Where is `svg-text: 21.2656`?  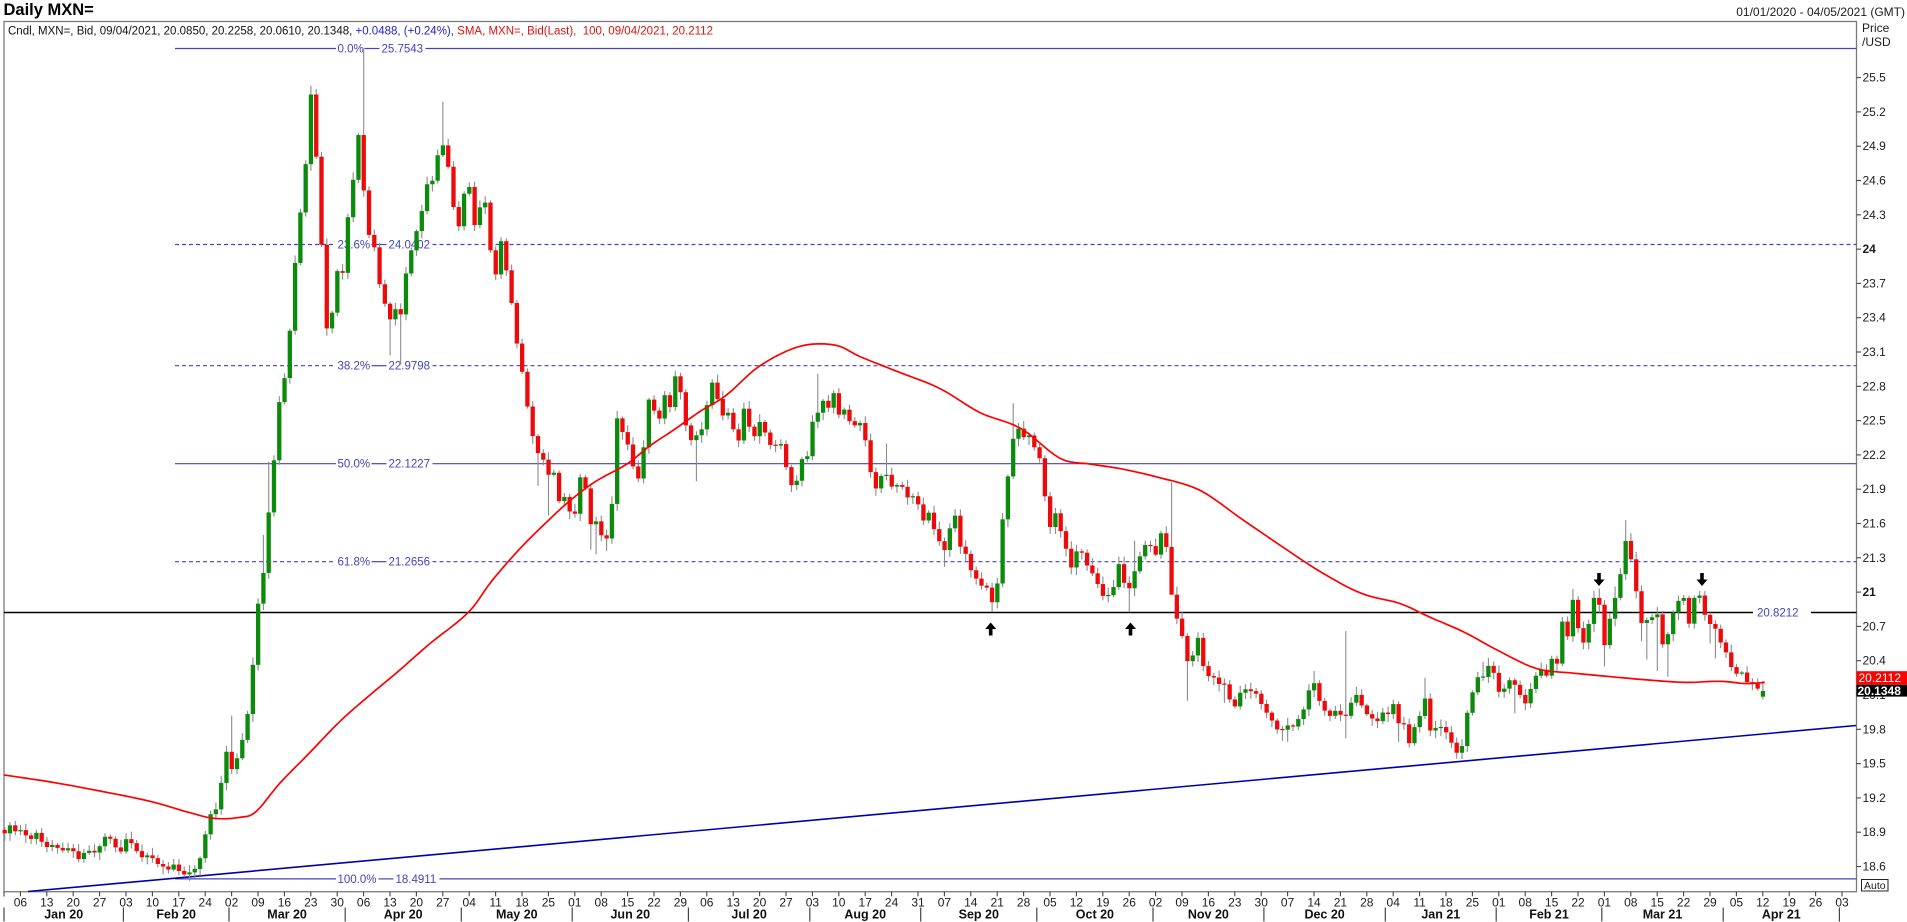
svg-text: 21.2656 is located at coordinates (410, 563).